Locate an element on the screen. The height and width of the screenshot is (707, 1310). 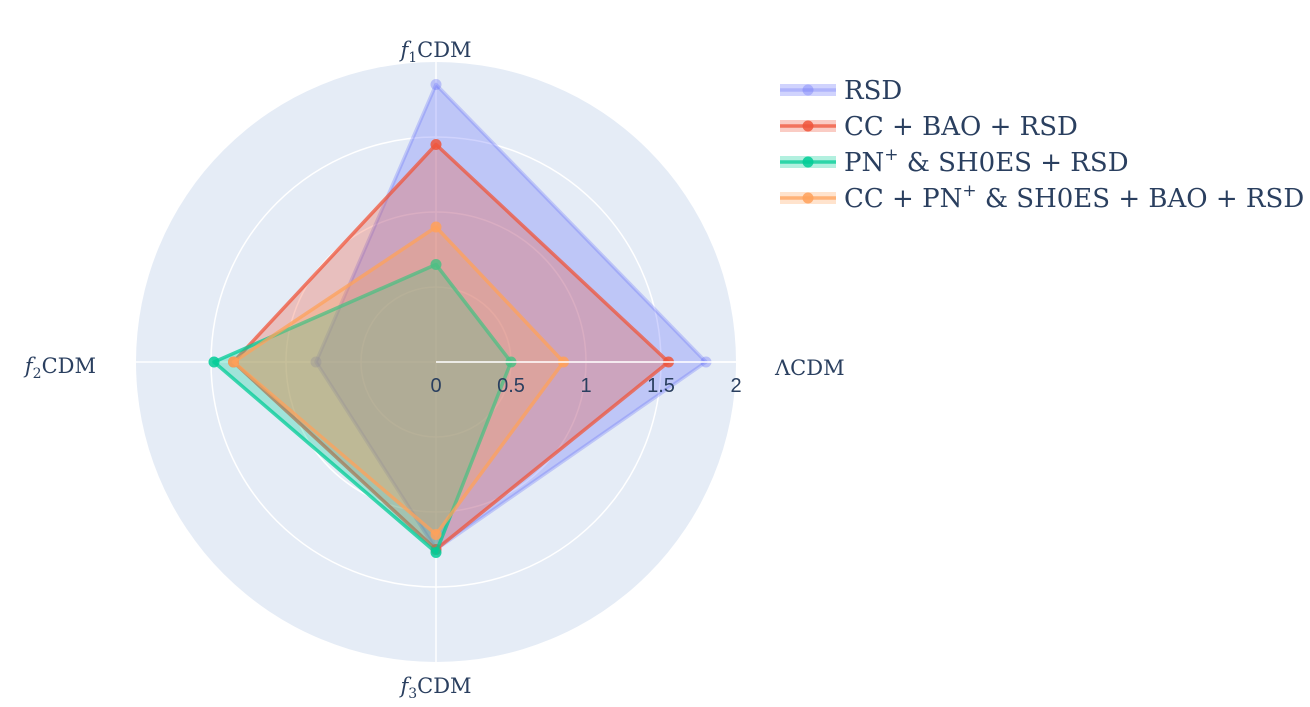
legend-label: CC + BAO + RSD is located at coordinates (961, 127).